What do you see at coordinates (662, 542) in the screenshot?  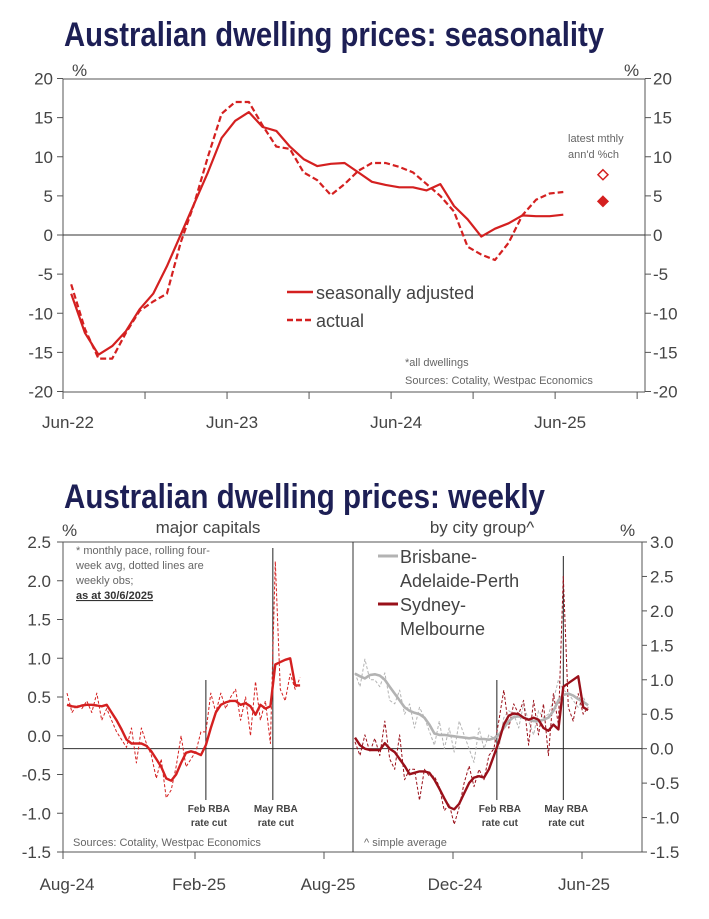 I see `y-tick-label-right: 3.0` at bounding box center [662, 542].